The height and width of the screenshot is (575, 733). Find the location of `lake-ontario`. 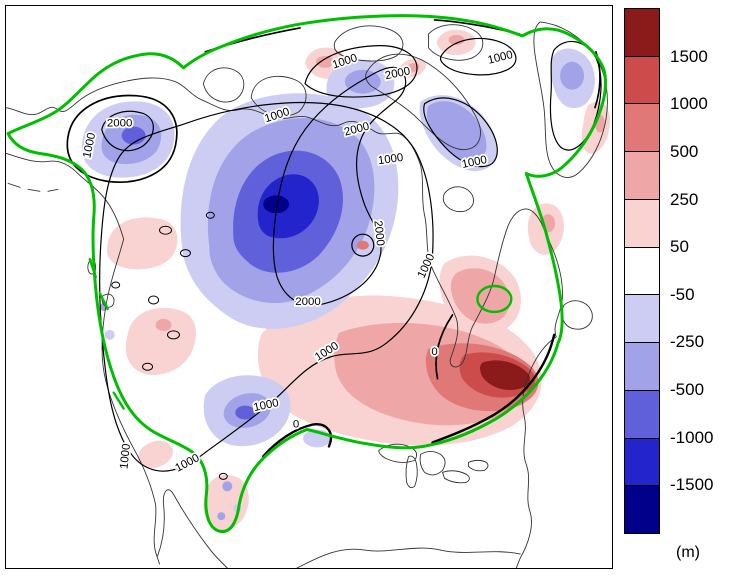

lake-ontario is located at coordinates (478, 465).